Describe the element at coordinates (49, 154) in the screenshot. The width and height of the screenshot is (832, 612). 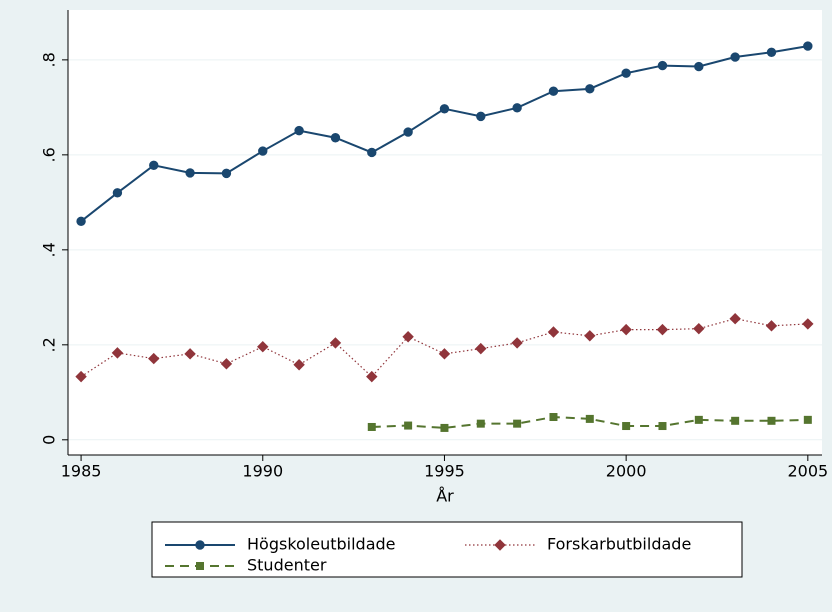
I see `y-tick-label: .6` at that location.